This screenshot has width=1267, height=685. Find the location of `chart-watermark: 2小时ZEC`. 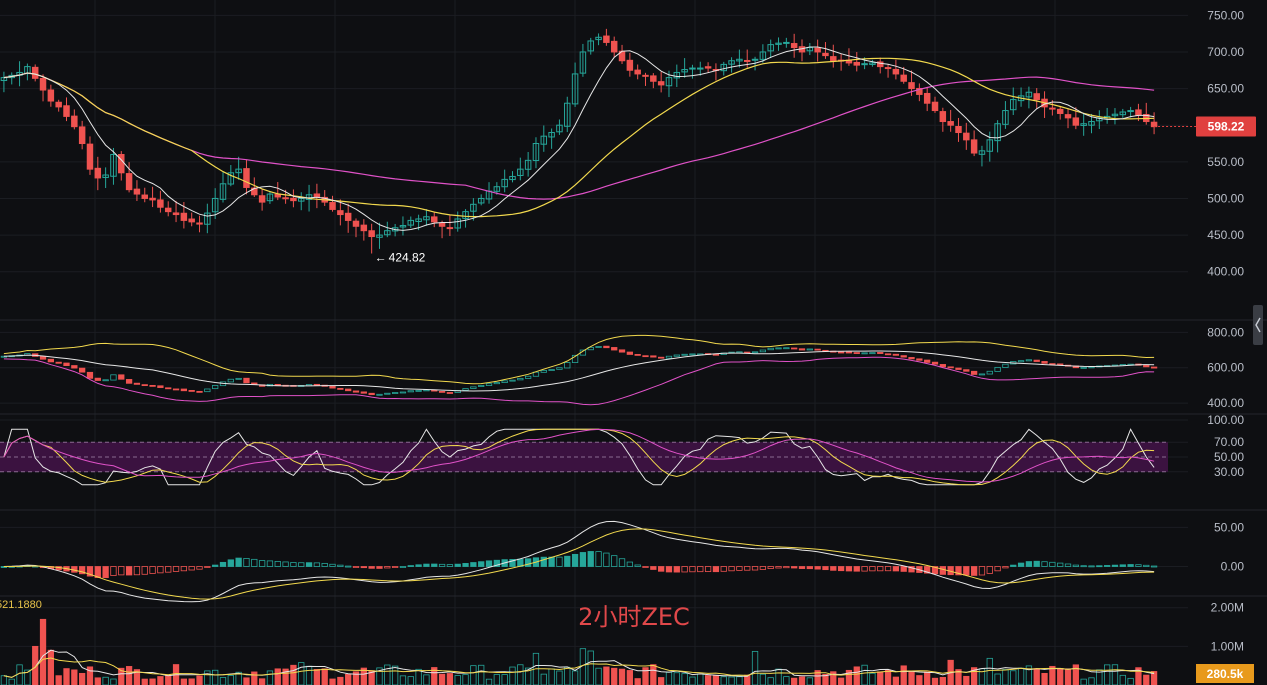

chart-watermark: 2小时ZEC is located at coordinates (634, 617).